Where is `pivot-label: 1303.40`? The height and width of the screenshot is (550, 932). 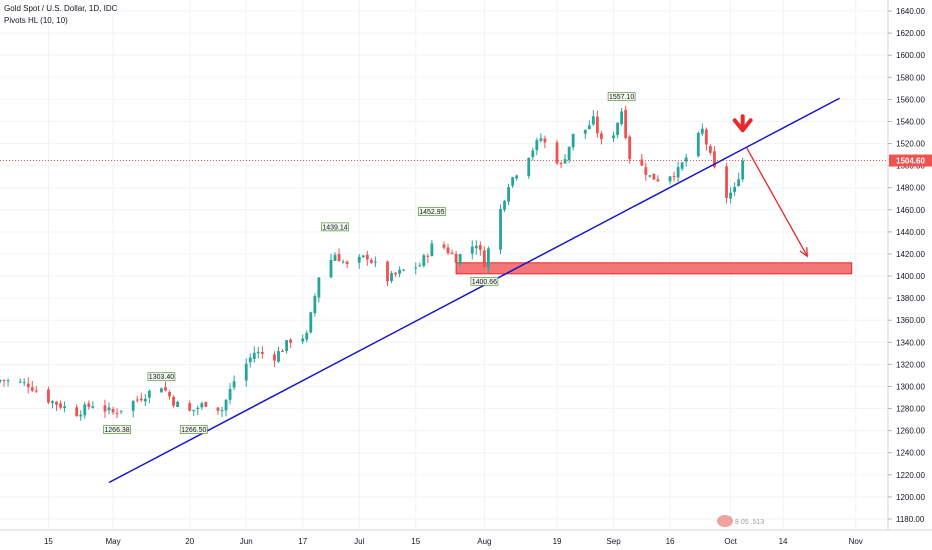
pivot-label: 1303.40 is located at coordinates (161, 377).